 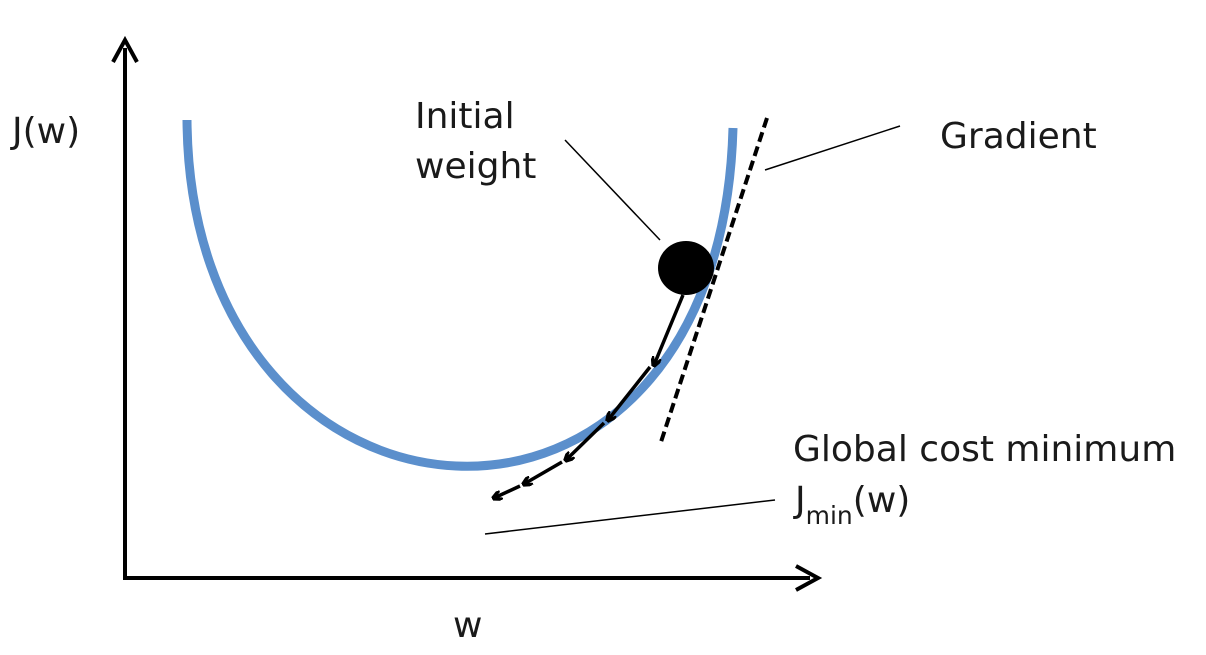 What do you see at coordinates (686, 268) in the screenshot?
I see `initial-weight-ball` at bounding box center [686, 268].